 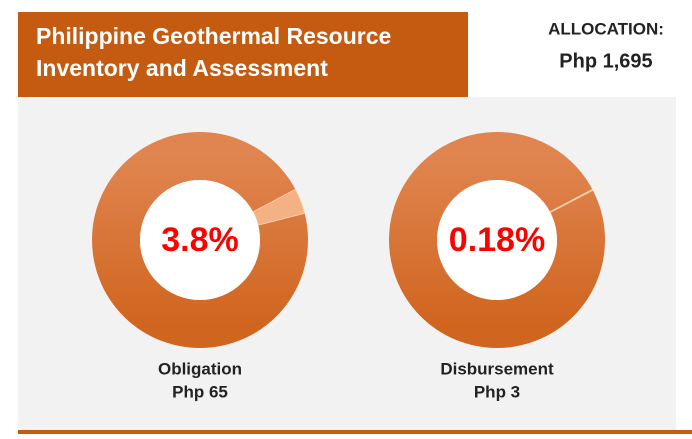 I want to click on title-line: Philippine Geothermal Resource, so click(x=213, y=36).